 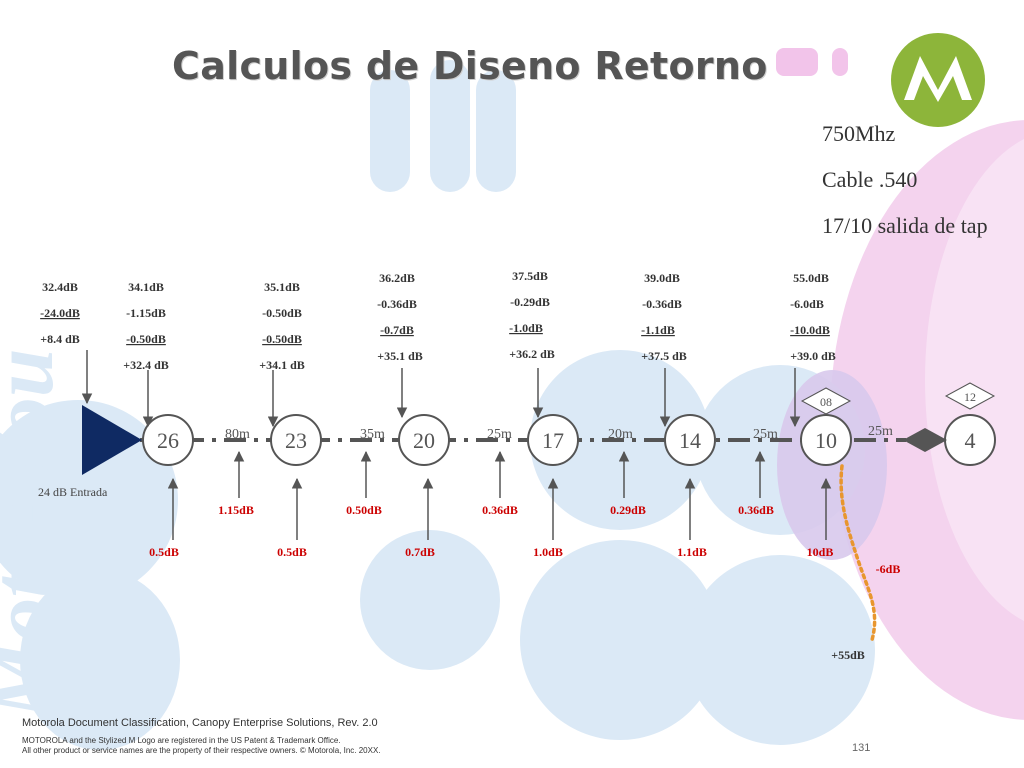 I want to click on badge-diamond: 12, so click(x=970, y=396).